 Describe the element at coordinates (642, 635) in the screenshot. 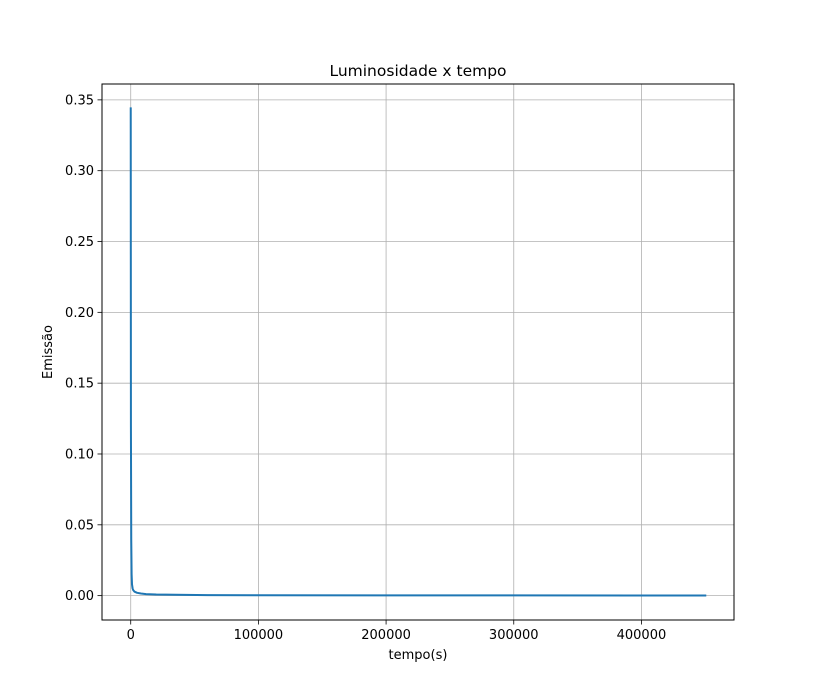

I see `x-tick-label: 400000` at that location.